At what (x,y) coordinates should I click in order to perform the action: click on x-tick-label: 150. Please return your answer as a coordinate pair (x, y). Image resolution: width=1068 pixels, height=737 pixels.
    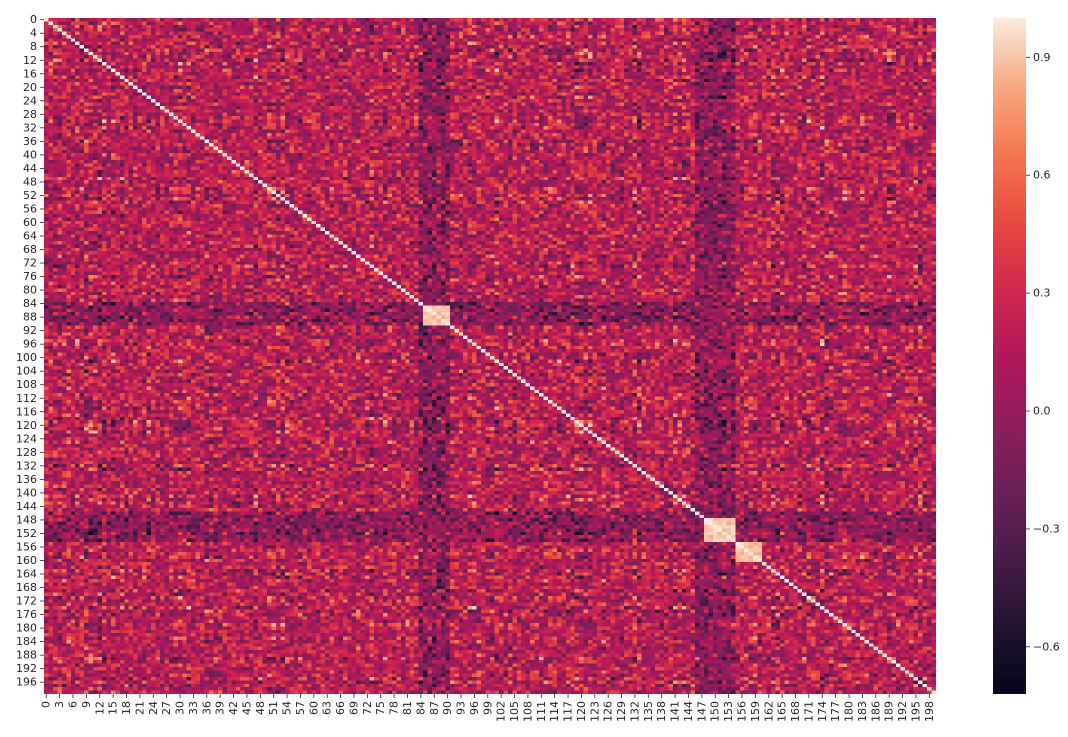
    Looking at the image, I should click on (715, 711).